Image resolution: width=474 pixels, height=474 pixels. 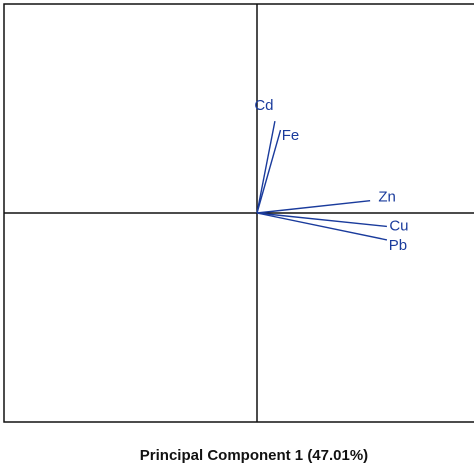 I want to click on x-axis-label: Principal Component 1 (47.01%), so click(x=254, y=455).